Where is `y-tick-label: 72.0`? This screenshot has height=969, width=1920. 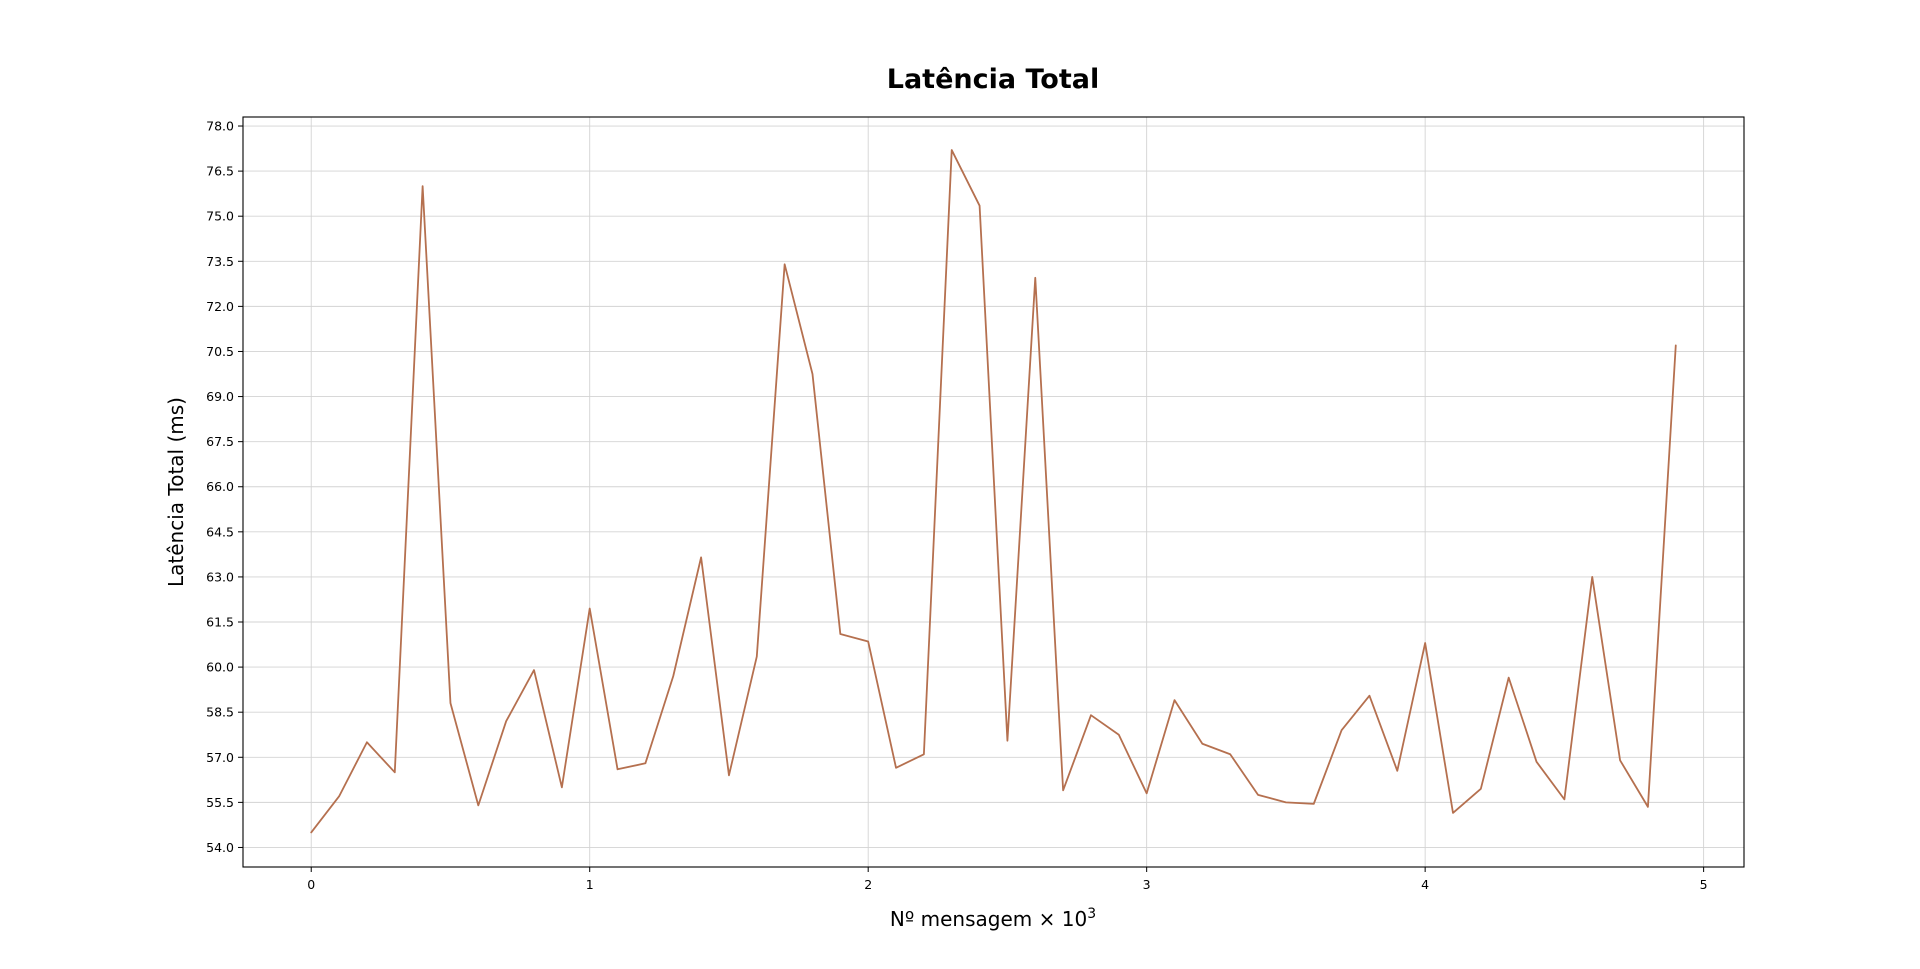 y-tick-label: 72.0 is located at coordinates (220, 306).